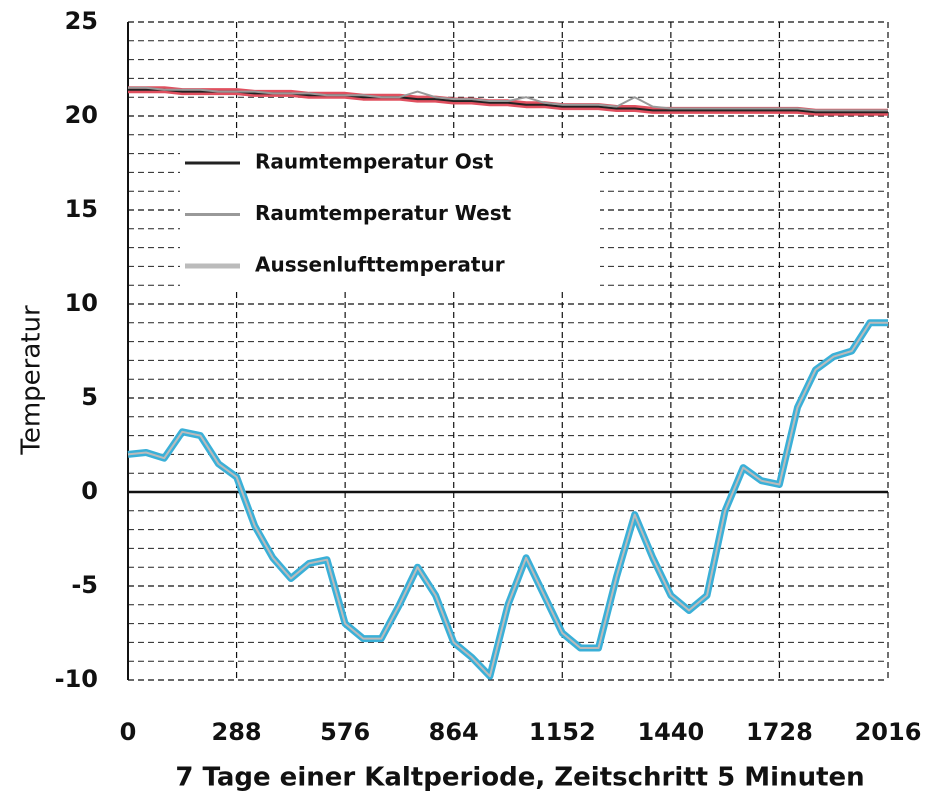 Image resolution: width=934 pixels, height=811 pixels. What do you see at coordinates (888, 732) in the screenshot?
I see `x-tick-label: 2016` at bounding box center [888, 732].